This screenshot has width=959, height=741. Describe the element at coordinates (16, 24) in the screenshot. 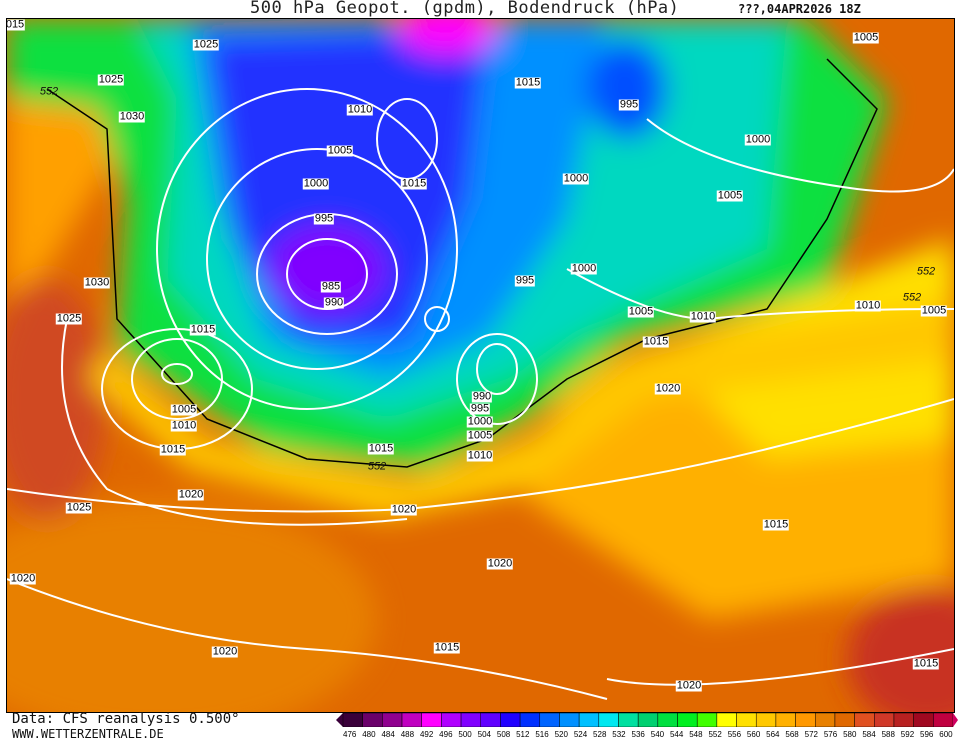

I see `isobar-label: 015` at that location.